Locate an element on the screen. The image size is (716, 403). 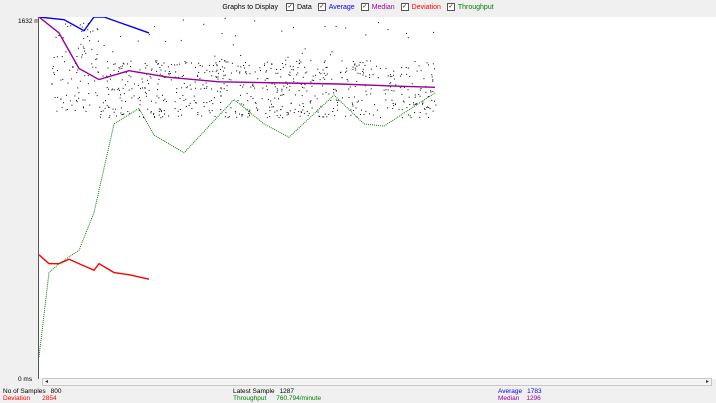
horizontal-scrollbar: ◂ ▸ is located at coordinates (377, 382).